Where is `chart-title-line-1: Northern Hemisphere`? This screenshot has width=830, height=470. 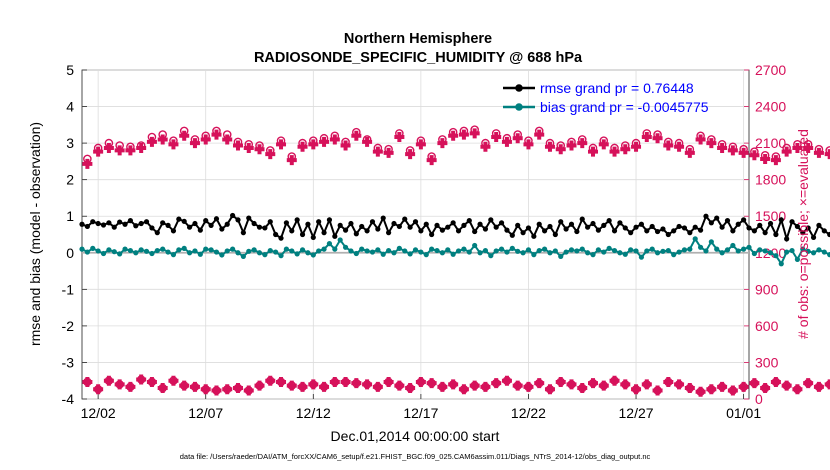
chart-title-line-1: Northern Hemisphere is located at coordinates (418, 39).